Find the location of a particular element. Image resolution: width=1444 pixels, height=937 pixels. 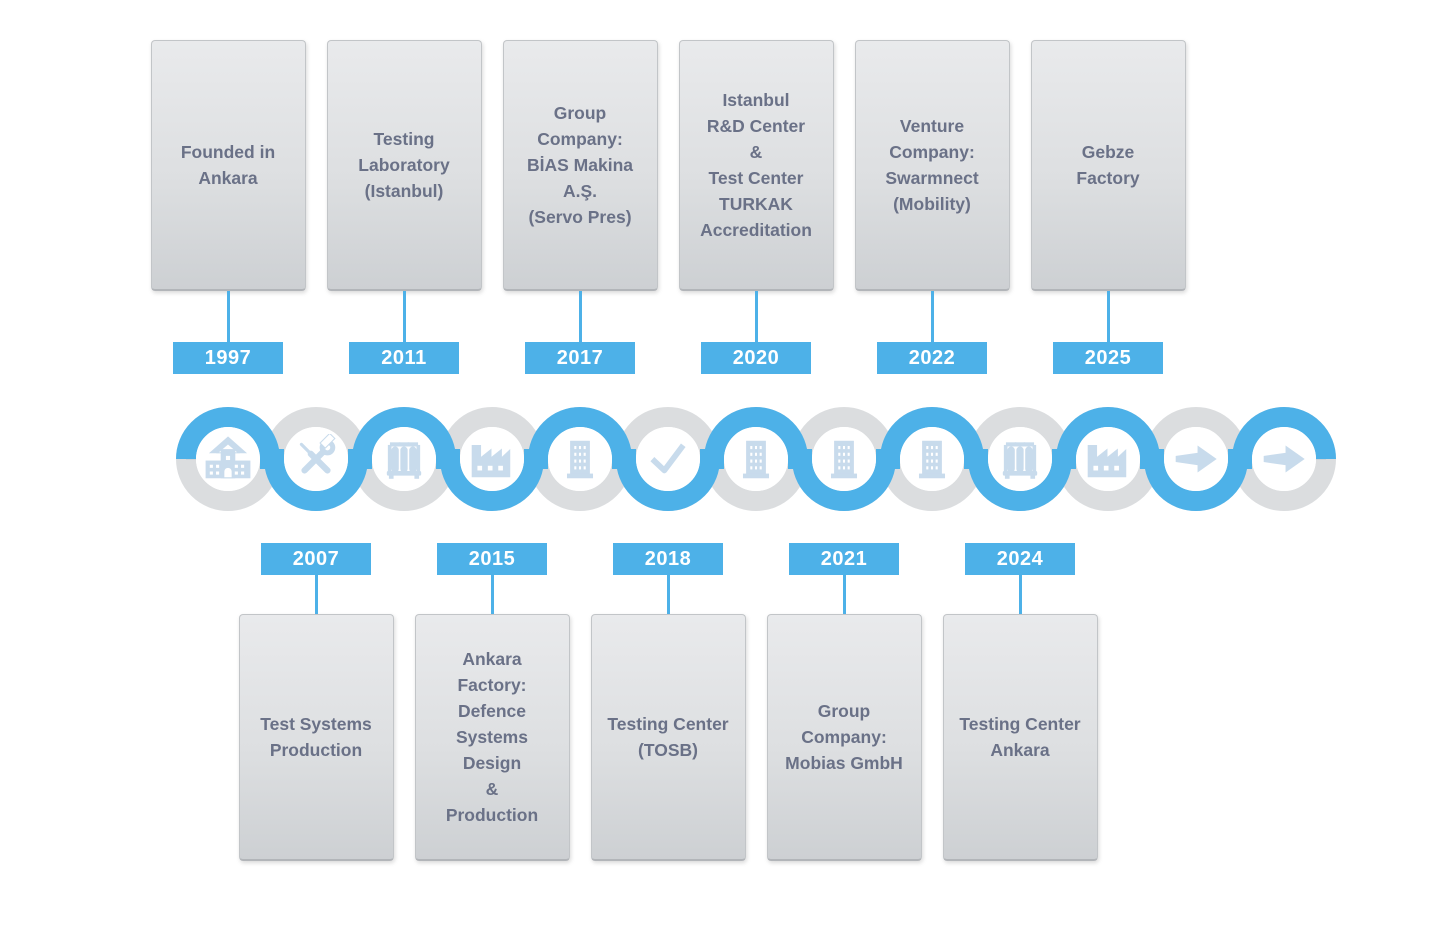

year-label: 2018 is located at coordinates (668, 558).